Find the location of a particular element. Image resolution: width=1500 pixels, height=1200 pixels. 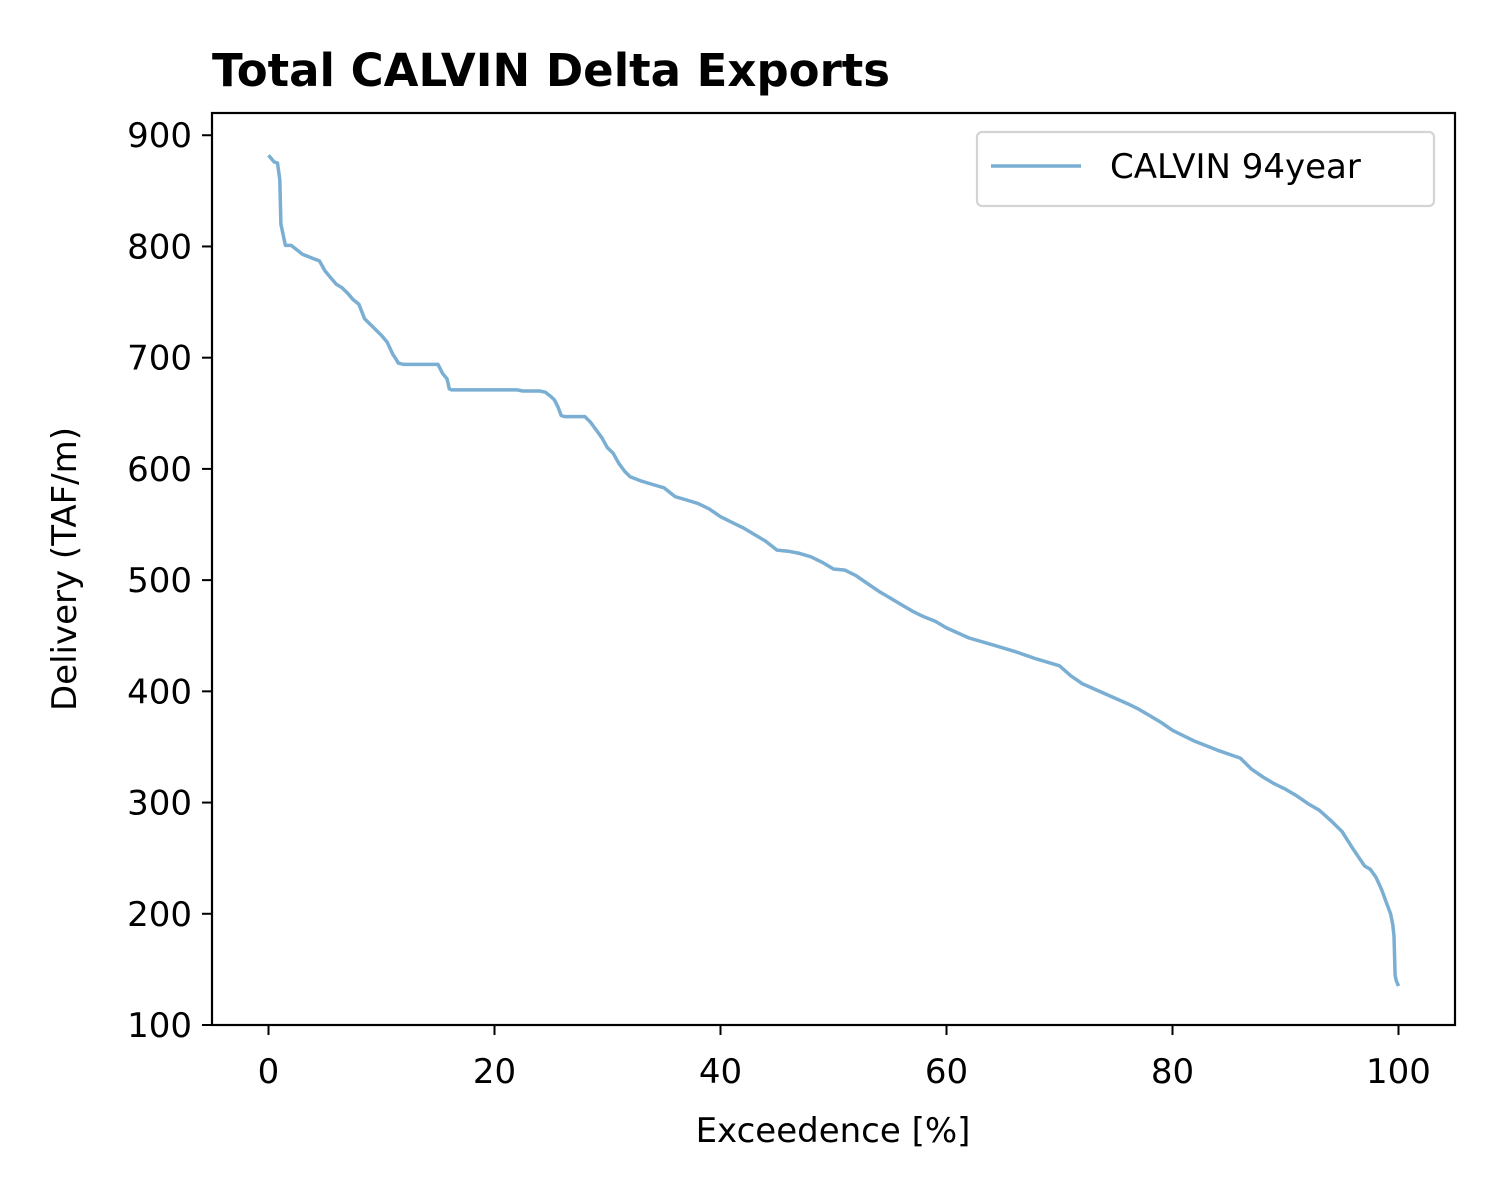

y-axis-label: Delivery (TAF/m) is located at coordinates (65, 569).